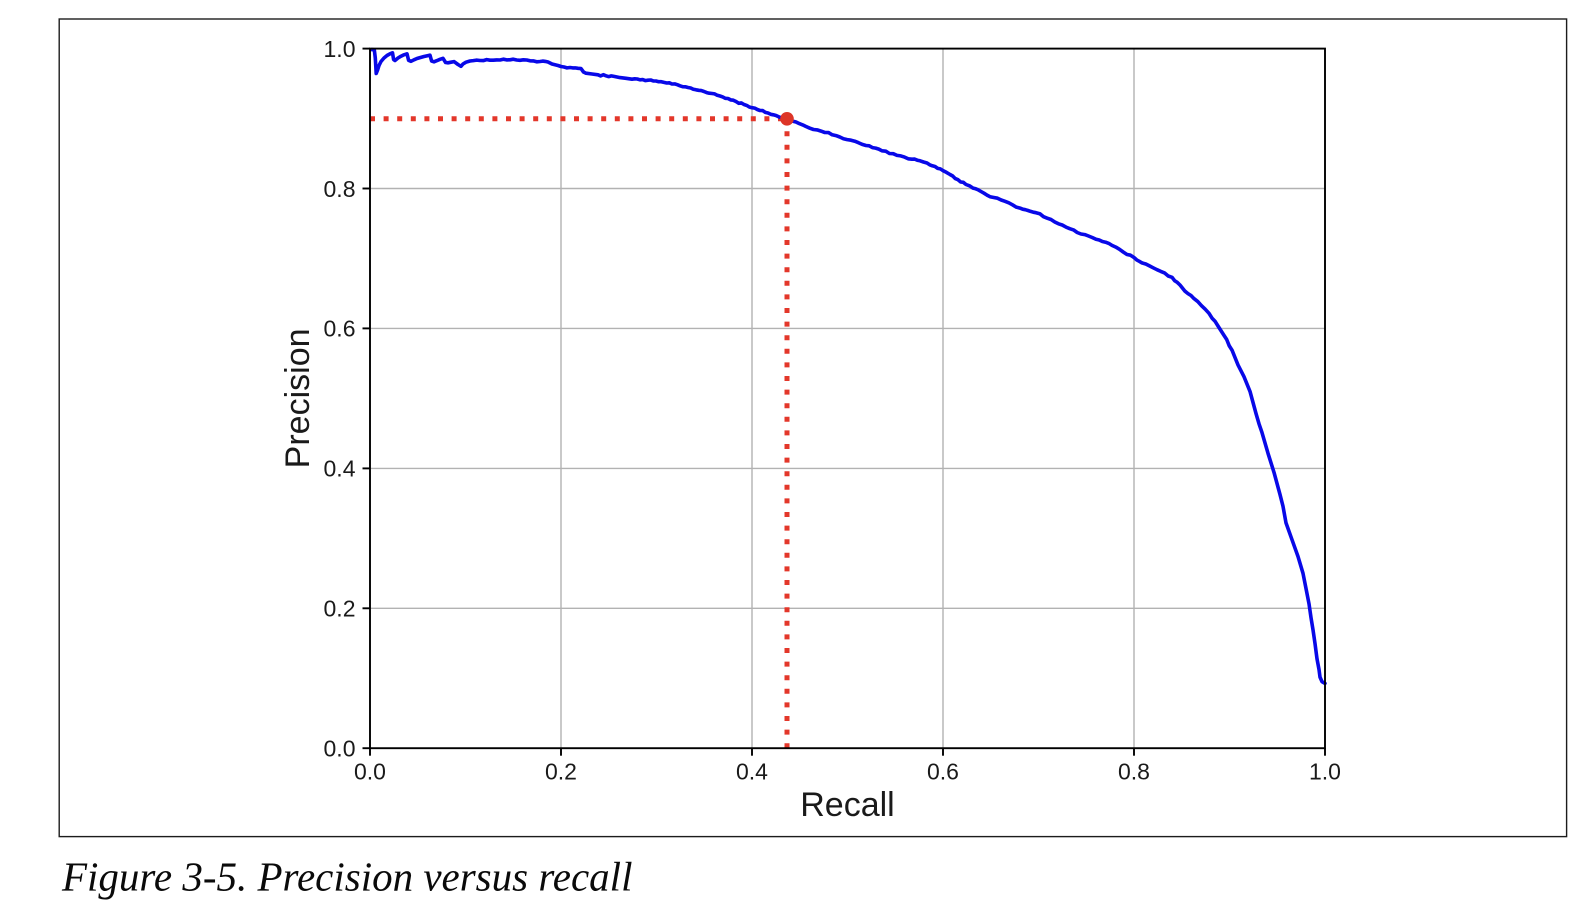 This screenshot has height=916, width=1578. Describe the element at coordinates (346, 877) in the screenshot. I see `svg-text:Figure 3-5. Precision versus r: Figure 3-5. Precision versus recall` at that location.